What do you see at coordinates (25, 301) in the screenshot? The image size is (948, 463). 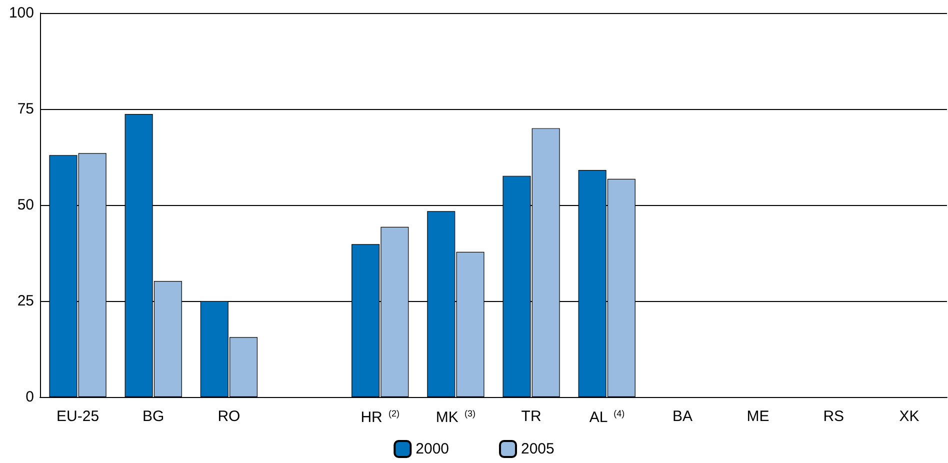 I see `y-tick-label: 25` at bounding box center [25, 301].